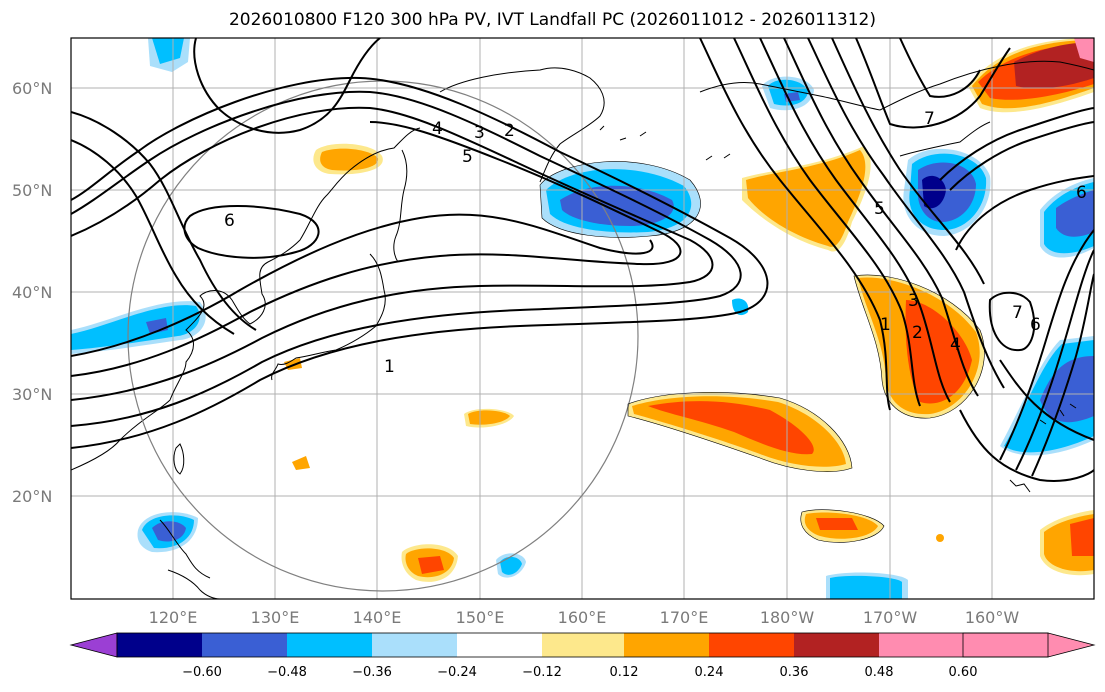  I want to click on colorbar-tick: −0.48, so click(287, 672).